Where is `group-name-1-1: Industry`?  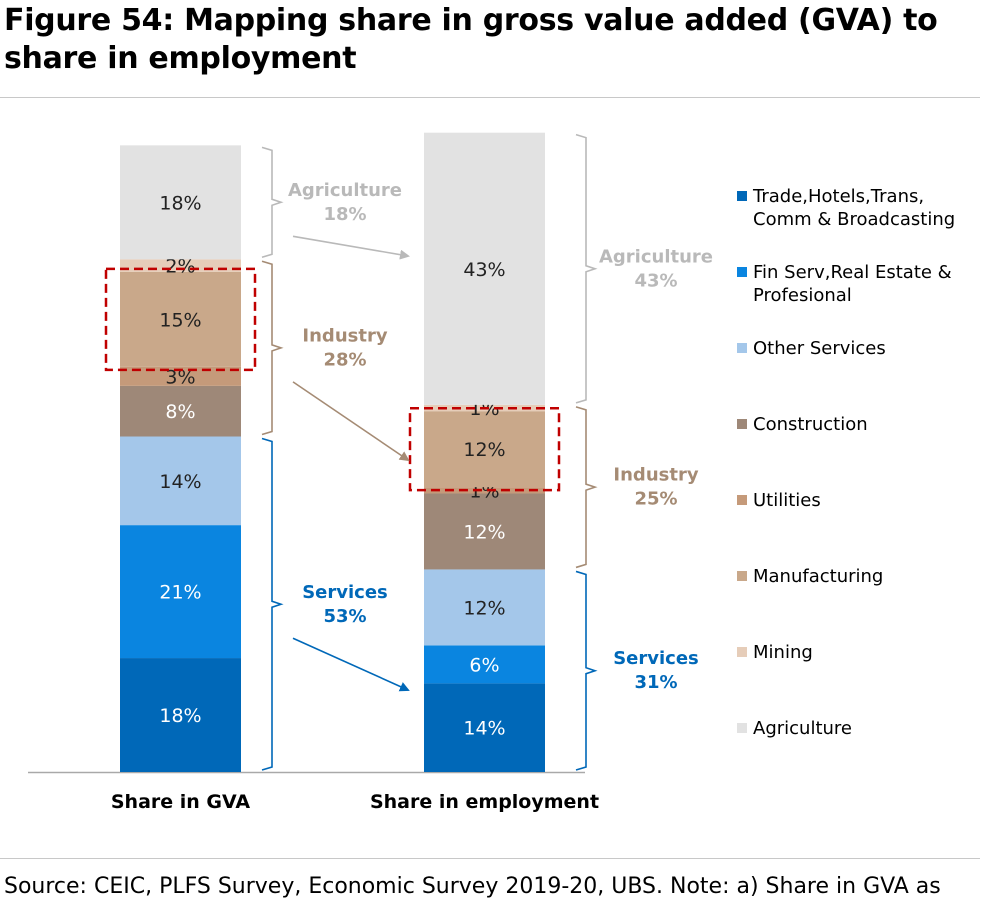
group-name-1-1: Industry is located at coordinates (655, 475).